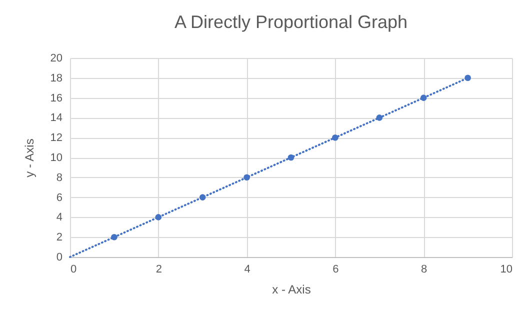 Image resolution: width=532 pixels, height=321 pixels. Describe the element at coordinates (59, 198) in the screenshot. I see `y-tick-label: 6` at that location.